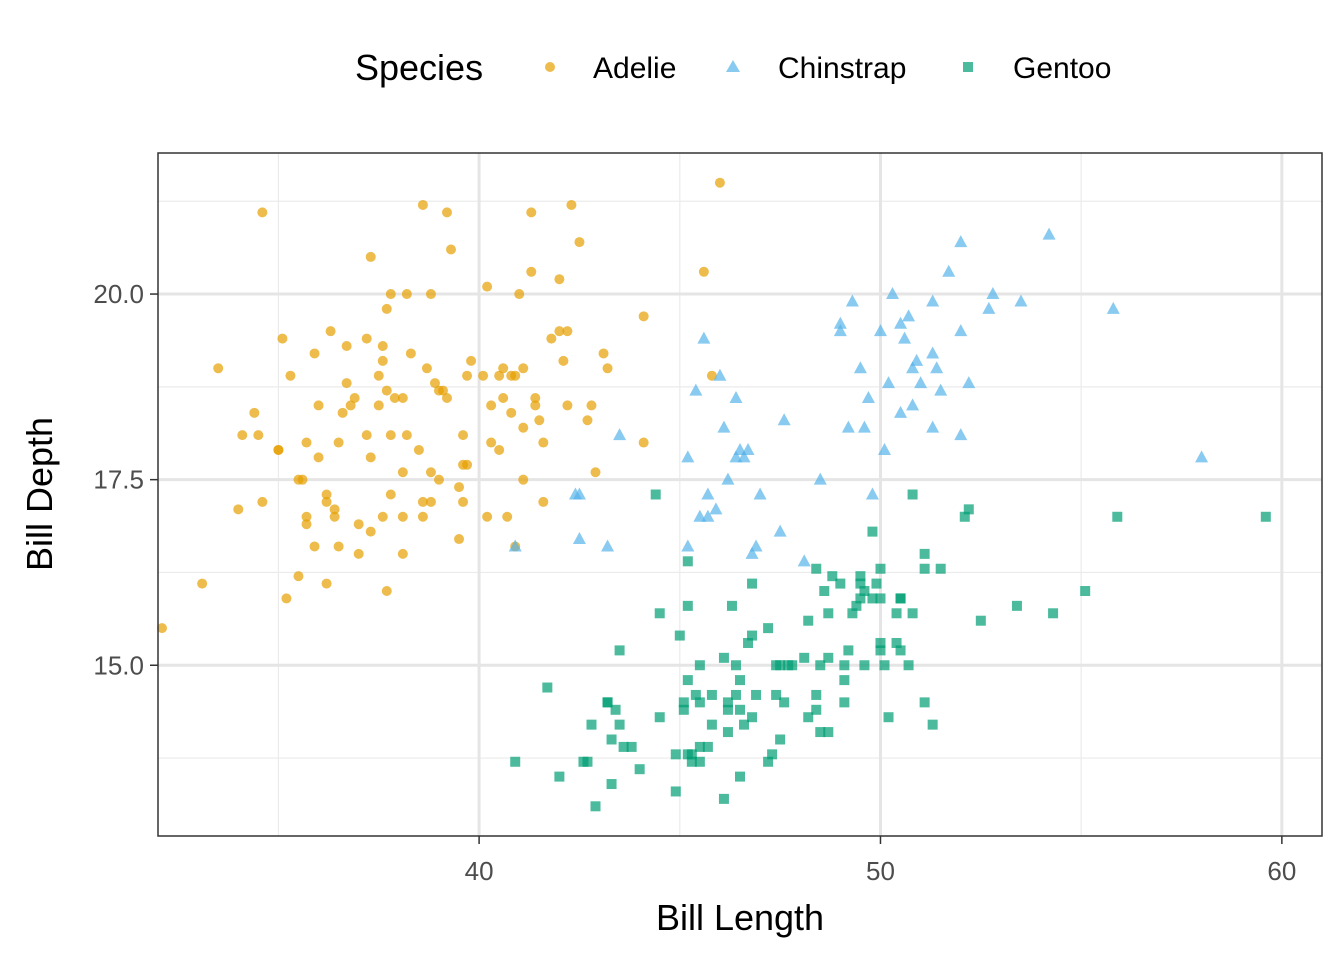 This screenshot has width=1344, height=960. I want to click on y-axis-ticks: 15.0 17.5 20.0, so click(125, 479).